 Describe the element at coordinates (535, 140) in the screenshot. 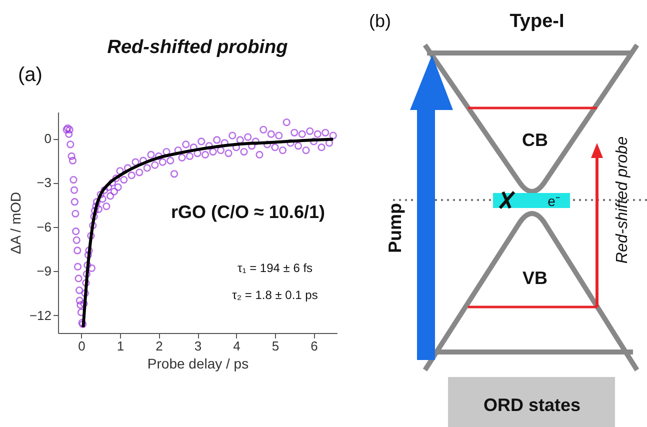

I see `text: CB` at that location.